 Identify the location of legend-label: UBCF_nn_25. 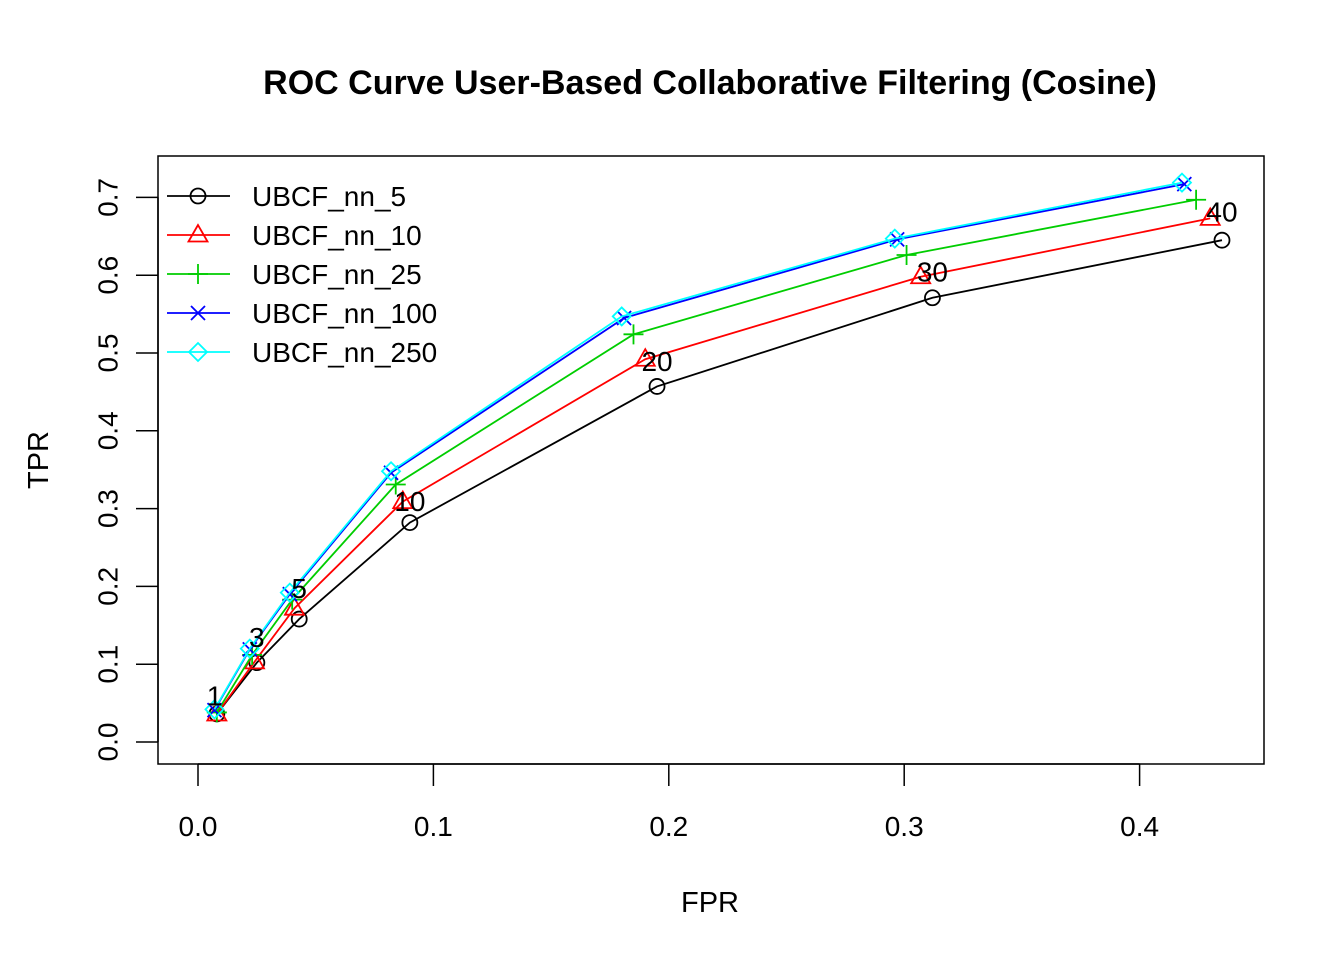
(337, 274).